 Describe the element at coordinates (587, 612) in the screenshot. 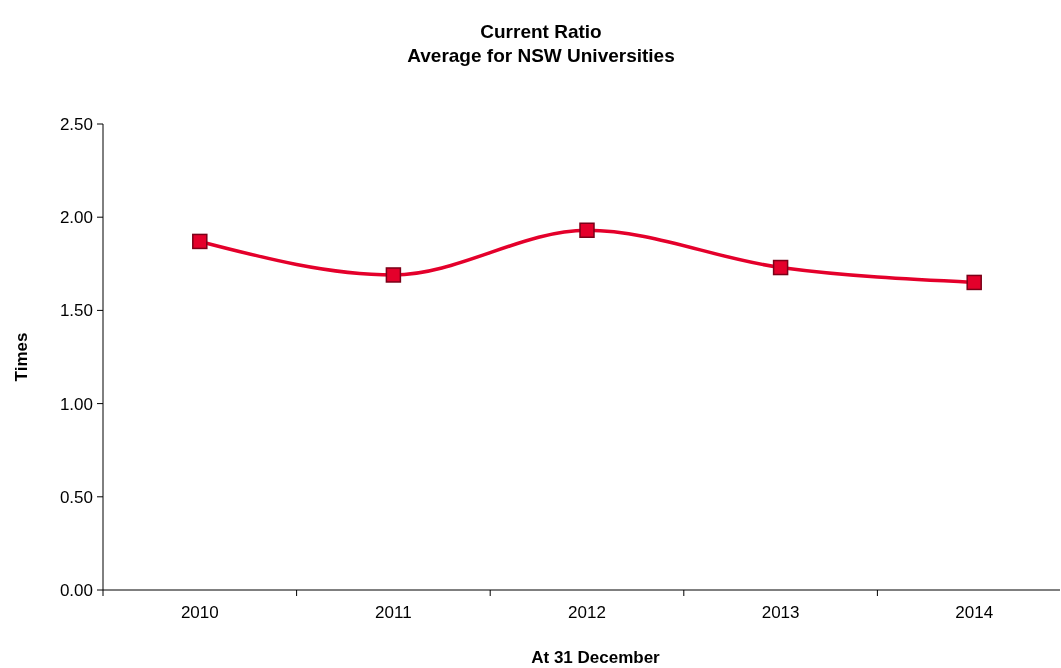

I see `x-tick-label: 2012` at that location.